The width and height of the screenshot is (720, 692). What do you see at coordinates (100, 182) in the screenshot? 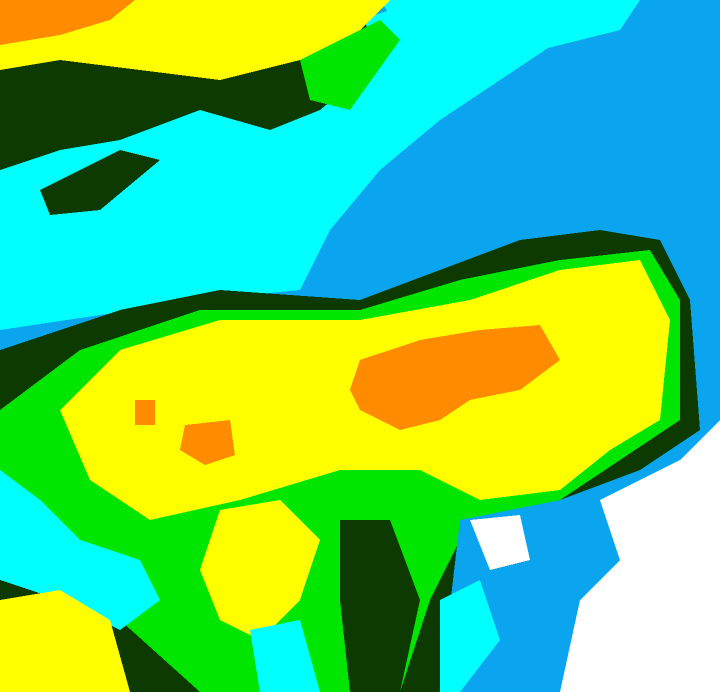
I see `region-darkgreen-ribbon` at bounding box center [100, 182].